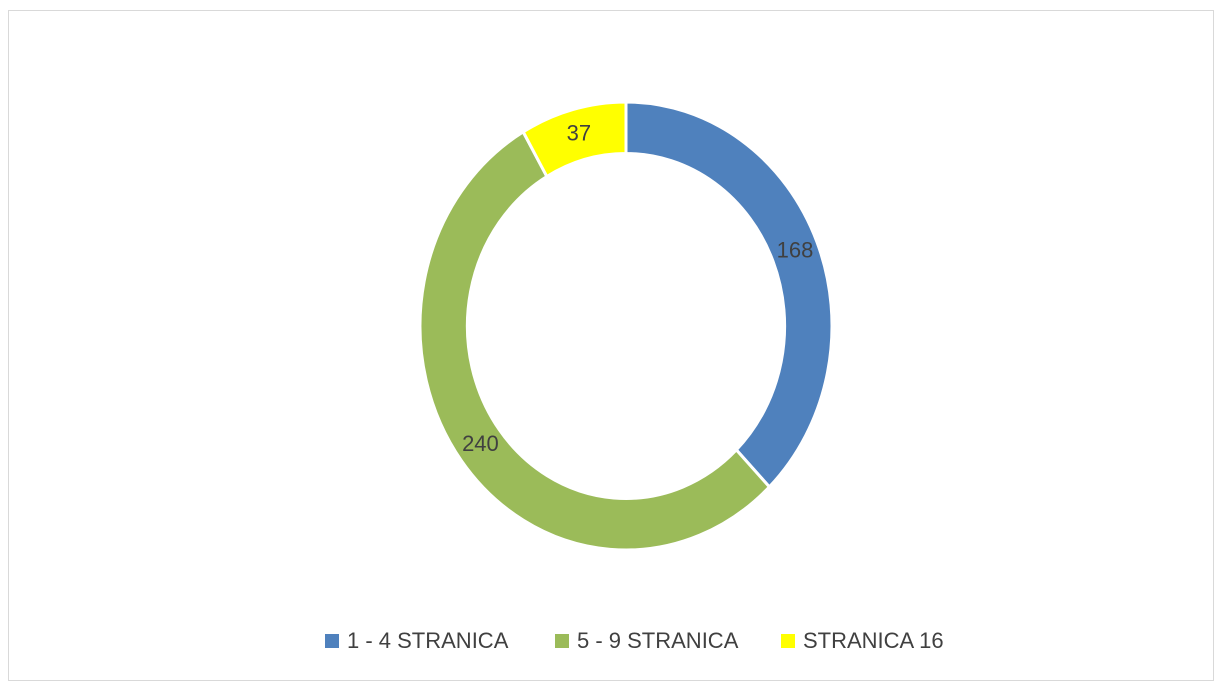  I want to click on legend-label: STRANICA 16, so click(873, 640).